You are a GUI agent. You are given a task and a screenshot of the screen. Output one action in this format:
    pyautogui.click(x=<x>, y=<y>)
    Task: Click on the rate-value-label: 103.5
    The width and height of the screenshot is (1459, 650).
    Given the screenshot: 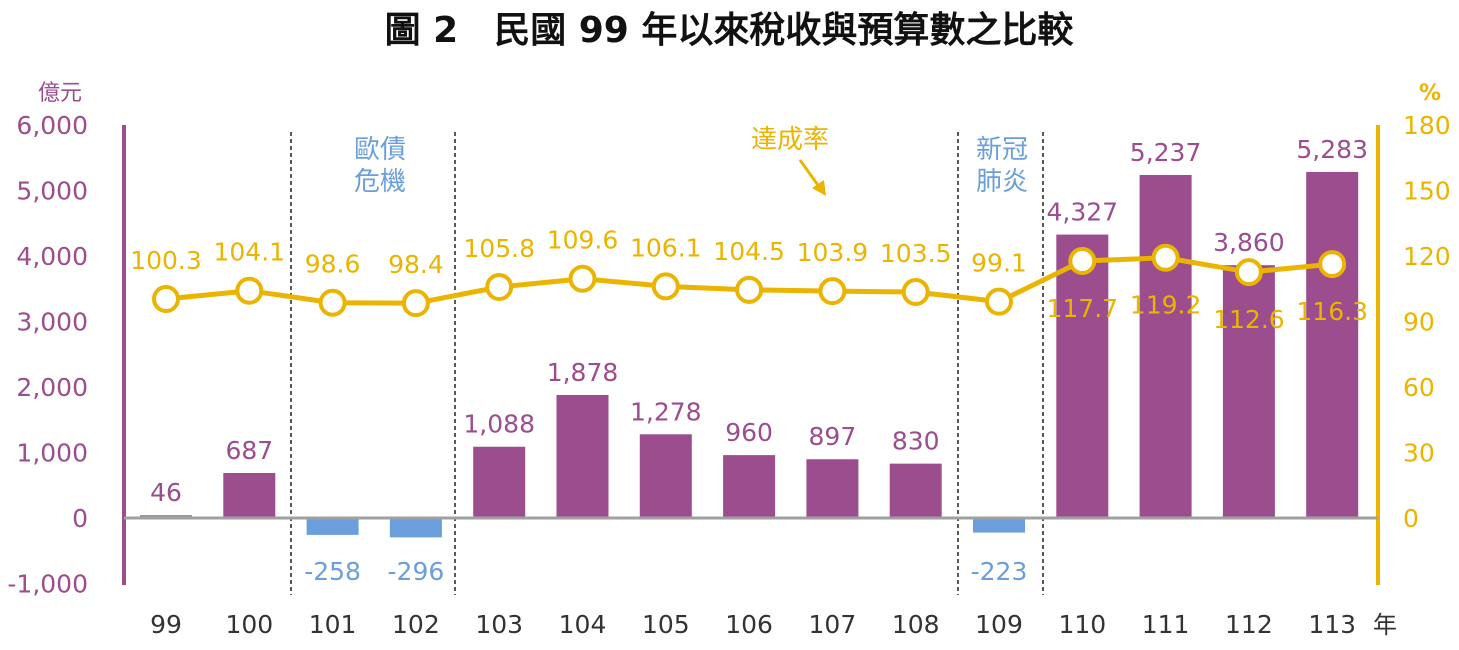 What is the action you would take?
    pyautogui.click(x=916, y=253)
    